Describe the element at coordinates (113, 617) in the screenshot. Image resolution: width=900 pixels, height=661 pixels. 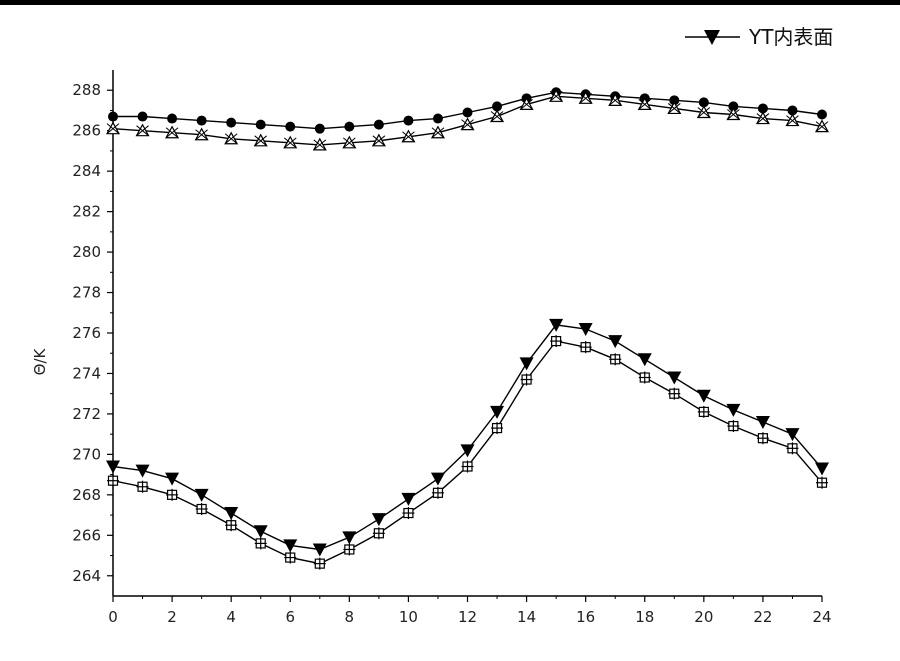
I see `x-tick-label: 0` at that location.